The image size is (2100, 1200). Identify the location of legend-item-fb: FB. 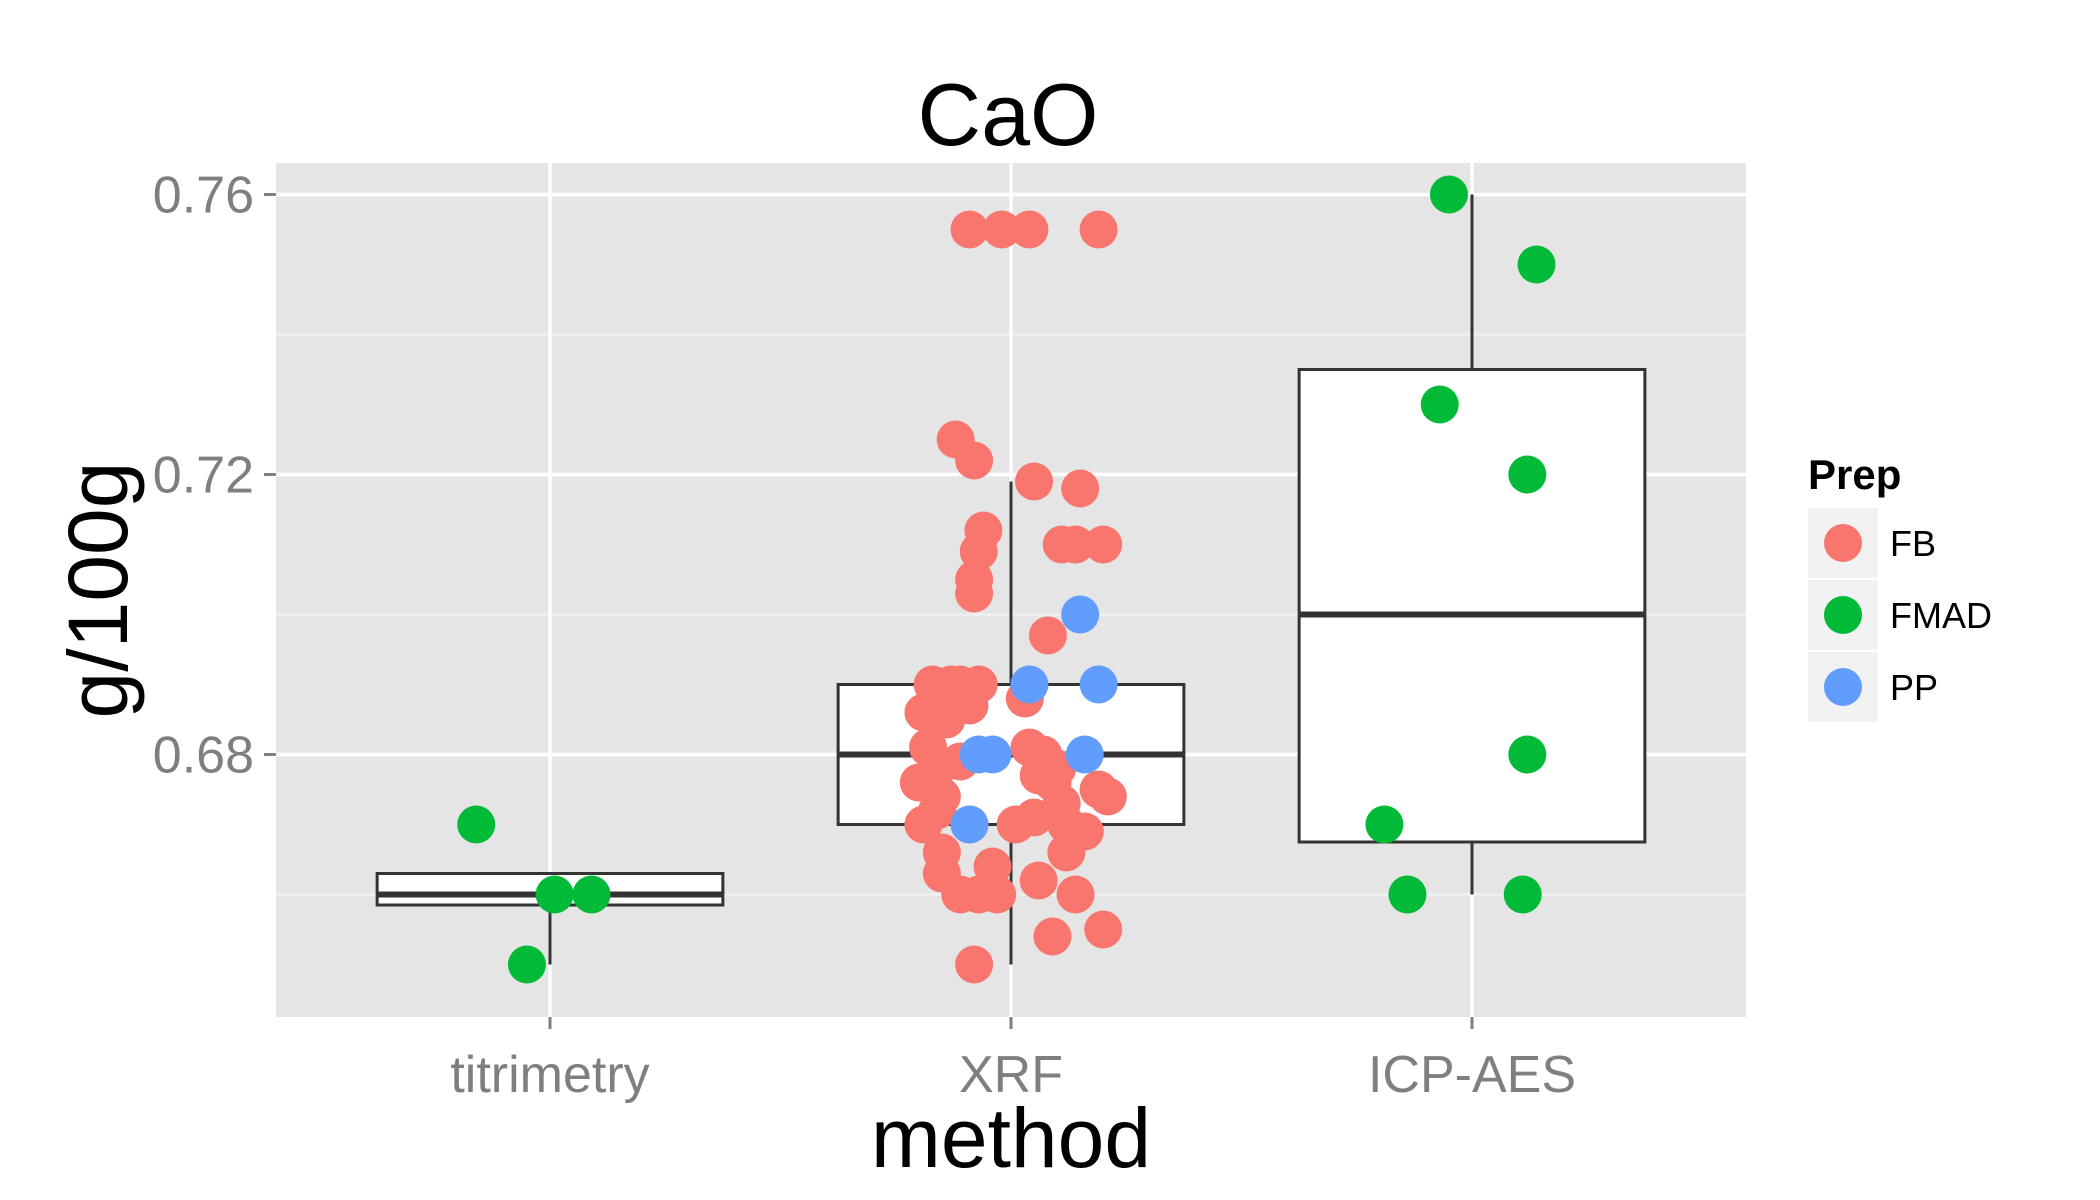
(1872, 543).